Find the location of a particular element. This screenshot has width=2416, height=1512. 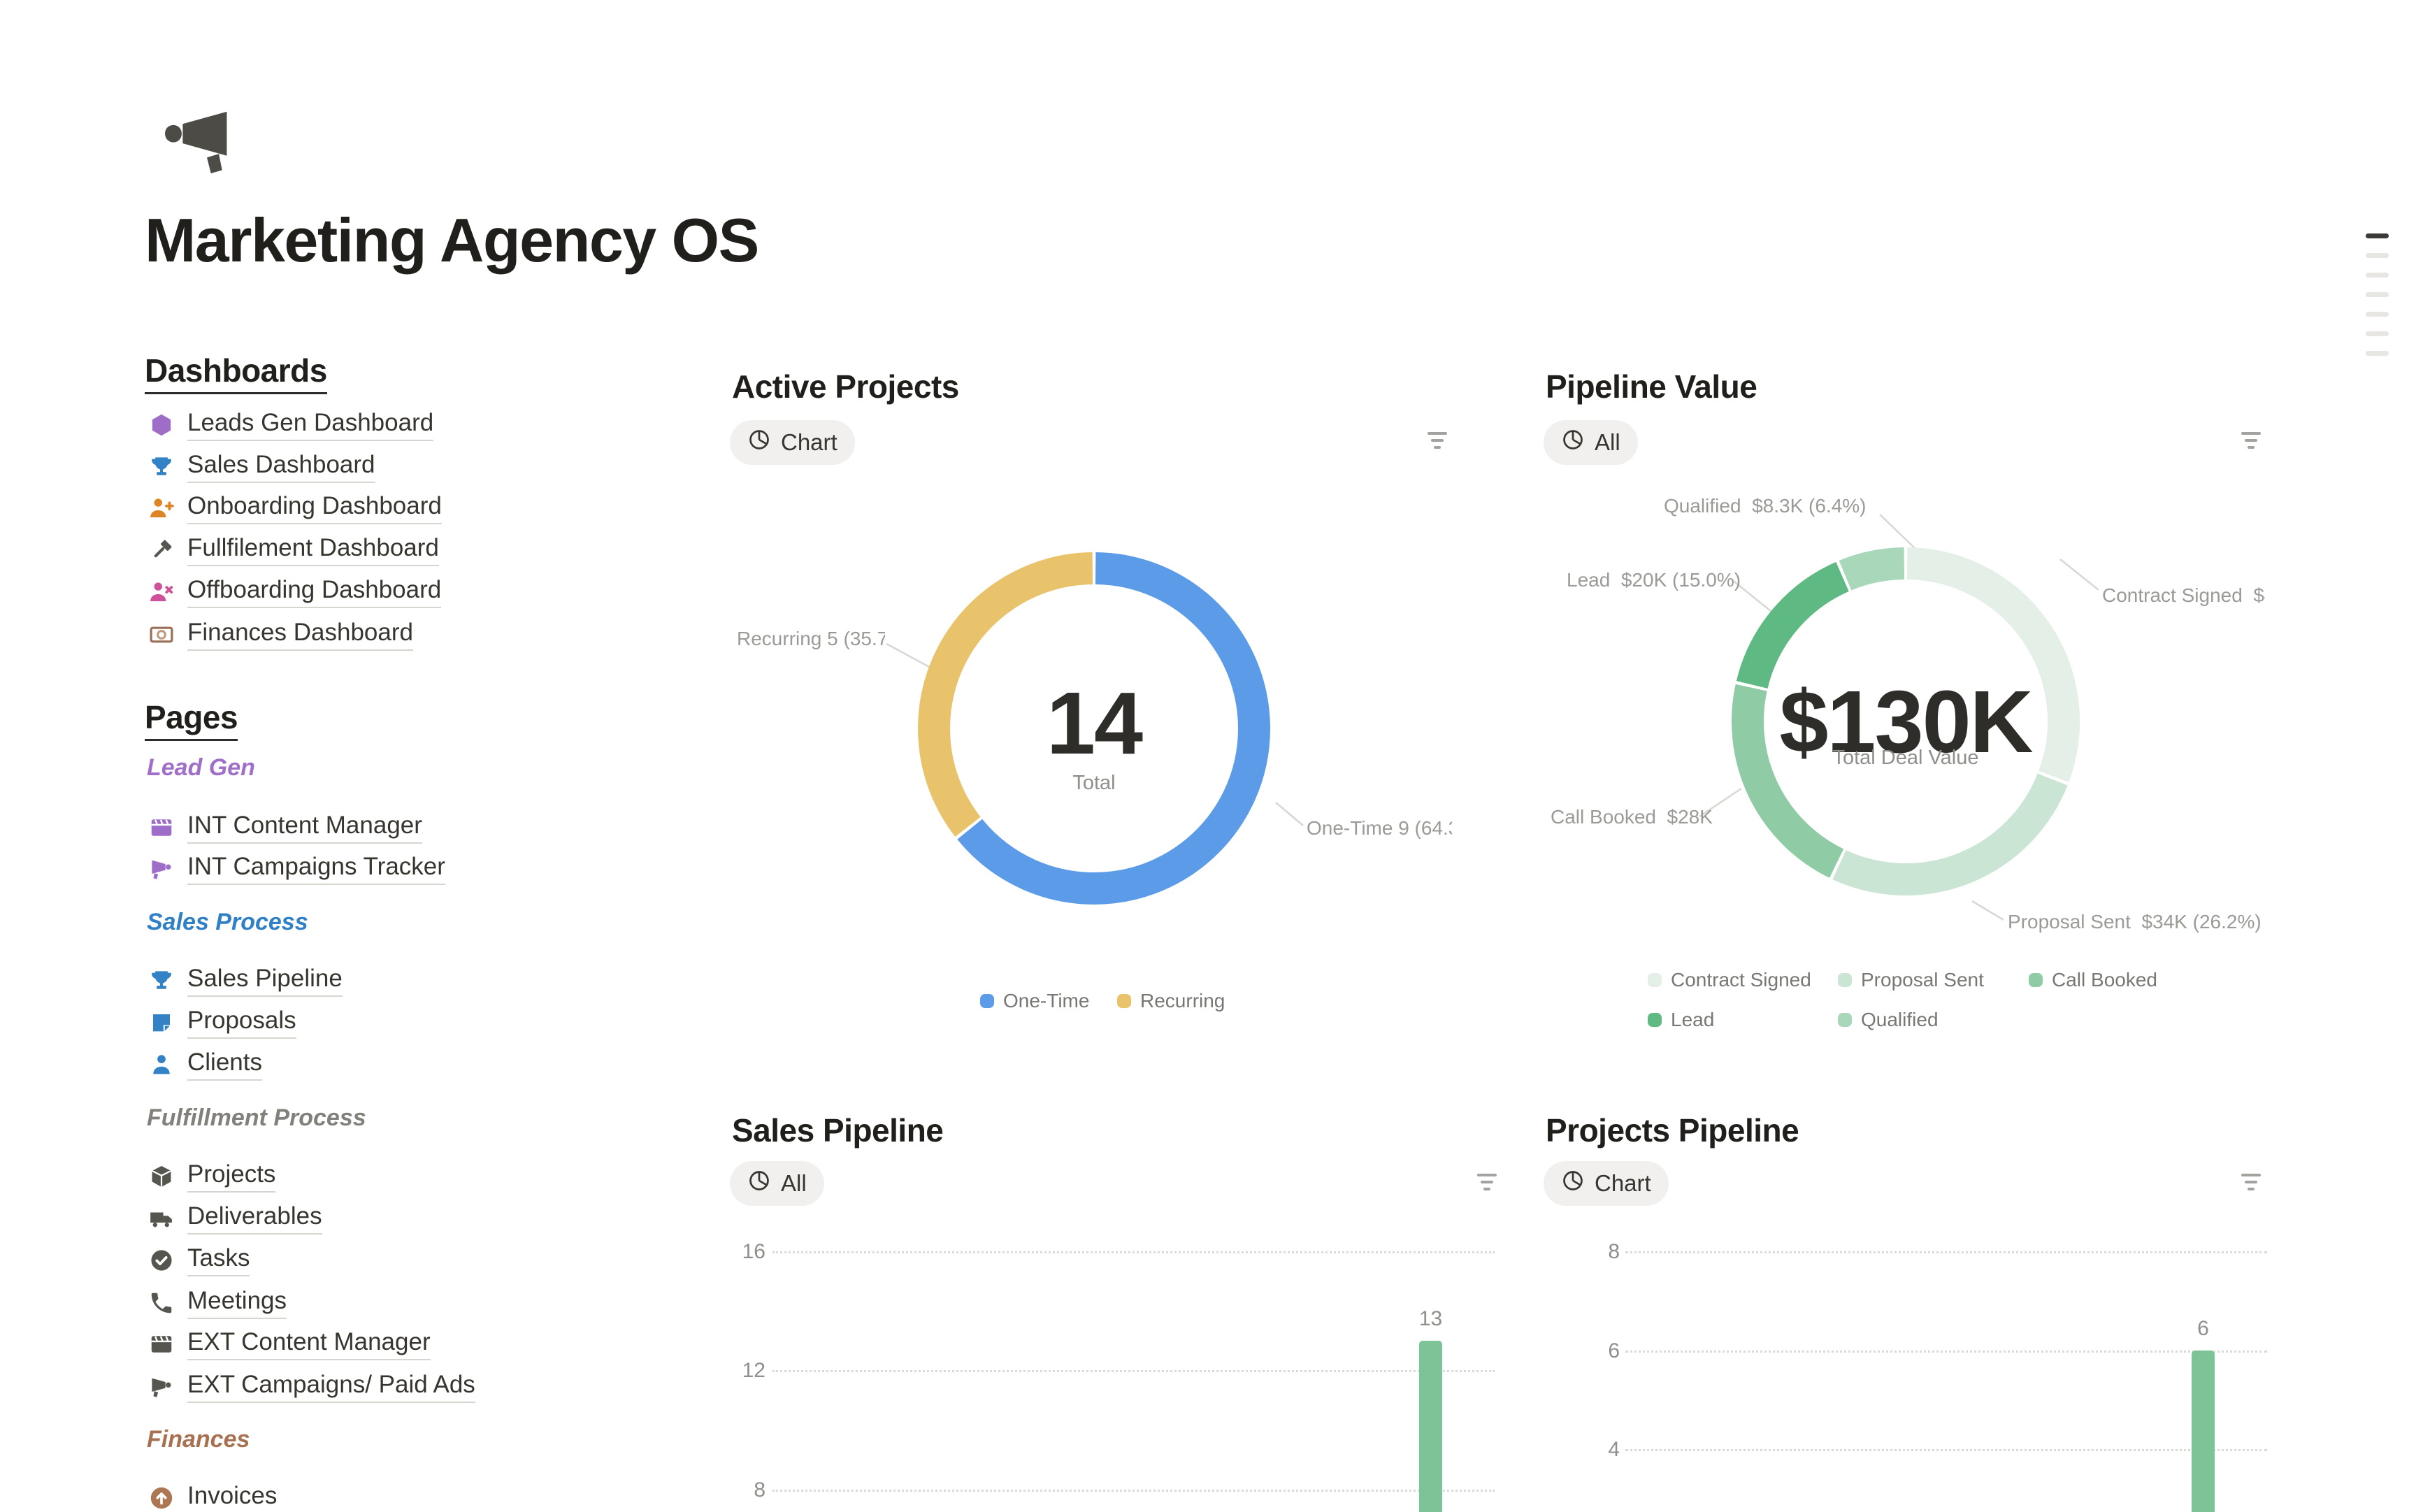

sidebar-item-ext-campaigns-paid-ads: EXT Campaigns/ Paid Ads is located at coordinates (311, 1387).